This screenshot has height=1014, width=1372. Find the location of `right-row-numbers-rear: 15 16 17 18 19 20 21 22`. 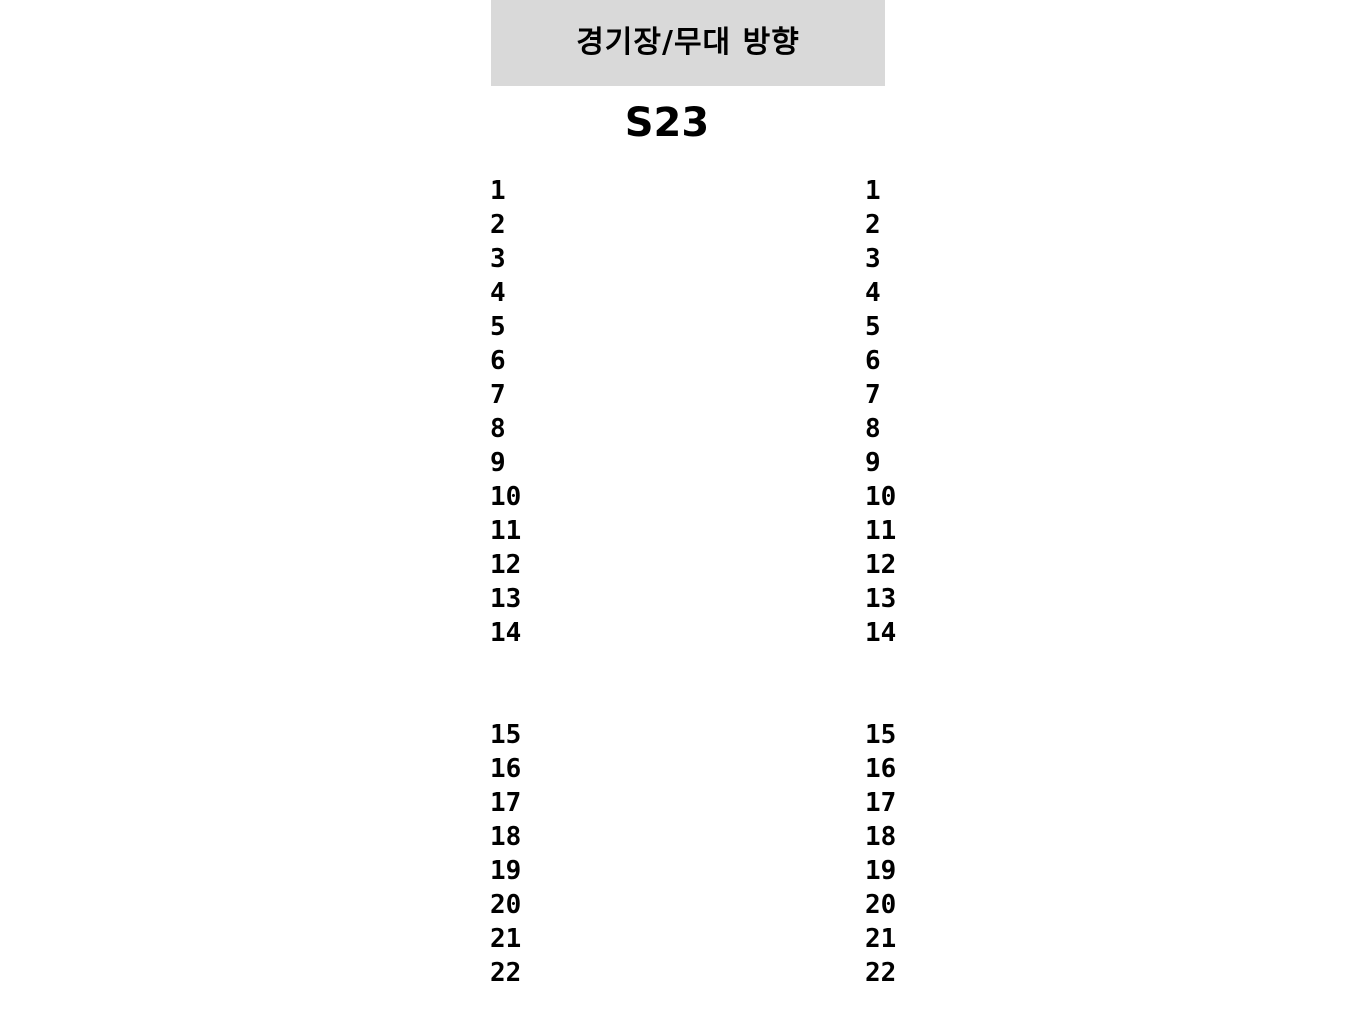

right-row-numbers-rear: 15 16 17 18 19 20 21 22 is located at coordinates (880, 854).